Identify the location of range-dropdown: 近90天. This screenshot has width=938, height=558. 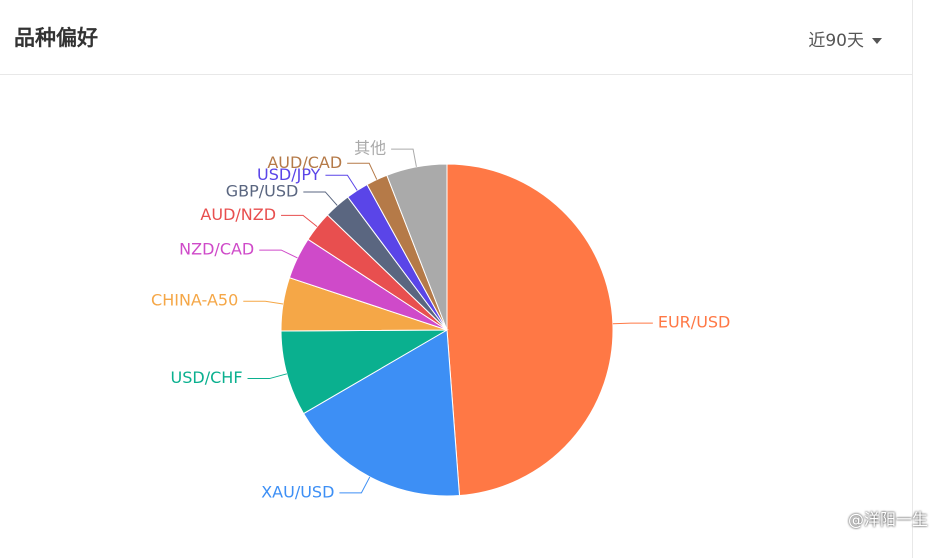
(845, 38).